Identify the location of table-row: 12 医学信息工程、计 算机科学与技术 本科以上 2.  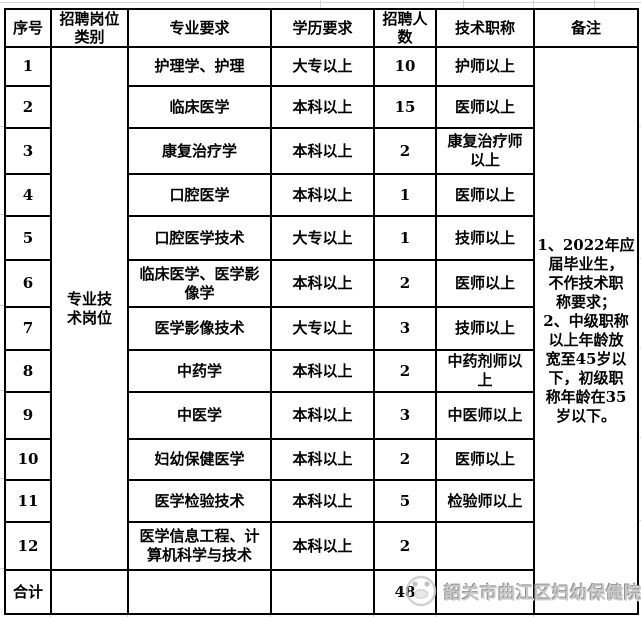
(321, 546).